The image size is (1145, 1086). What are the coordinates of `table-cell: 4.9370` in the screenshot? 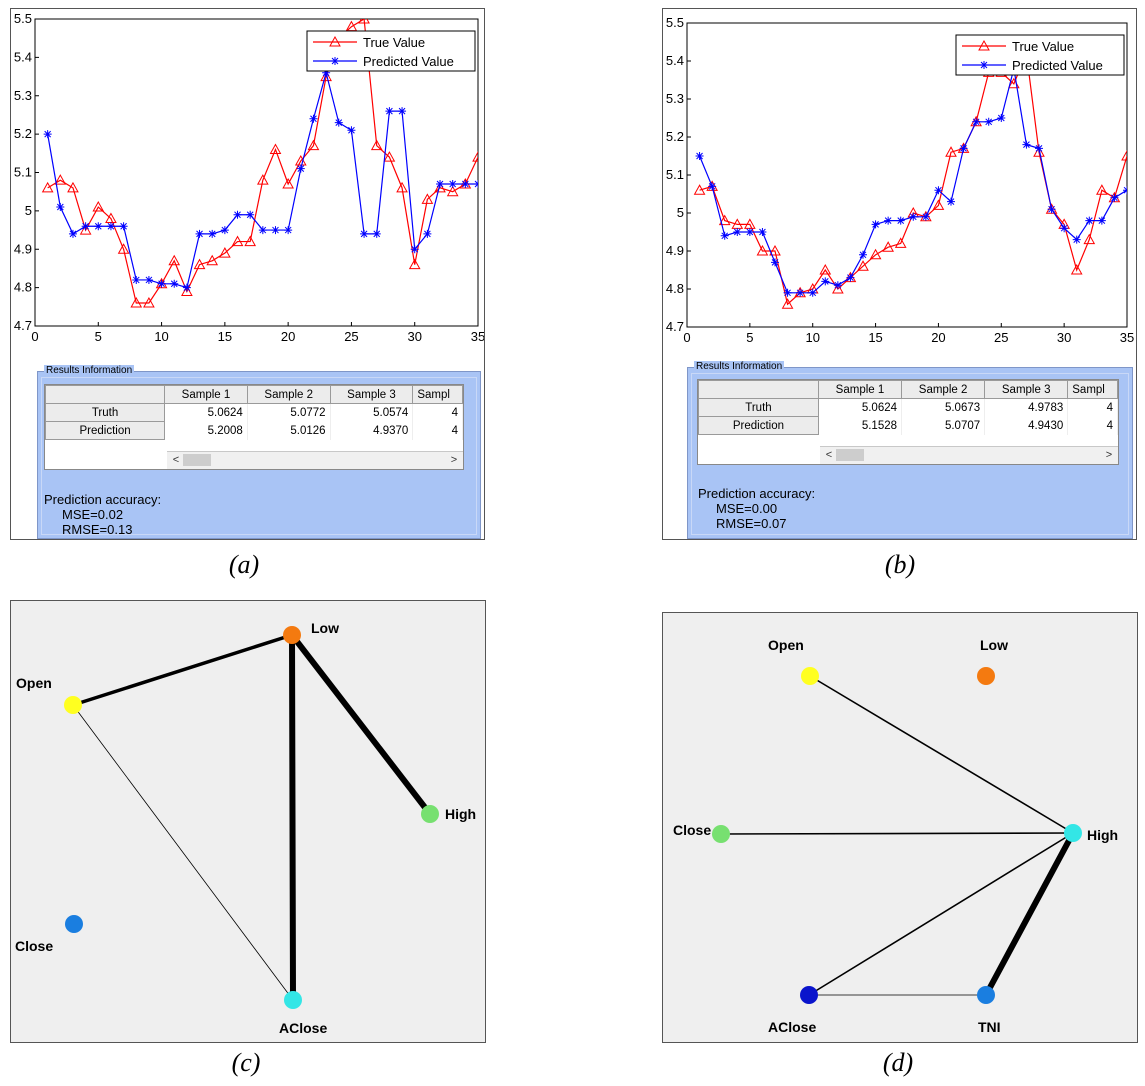 It's located at (372, 430).